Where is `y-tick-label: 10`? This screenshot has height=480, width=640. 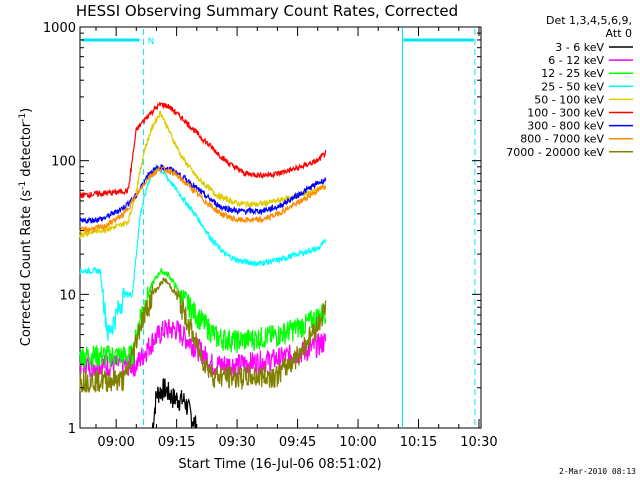 y-tick-label: 10 is located at coordinates (67, 295).